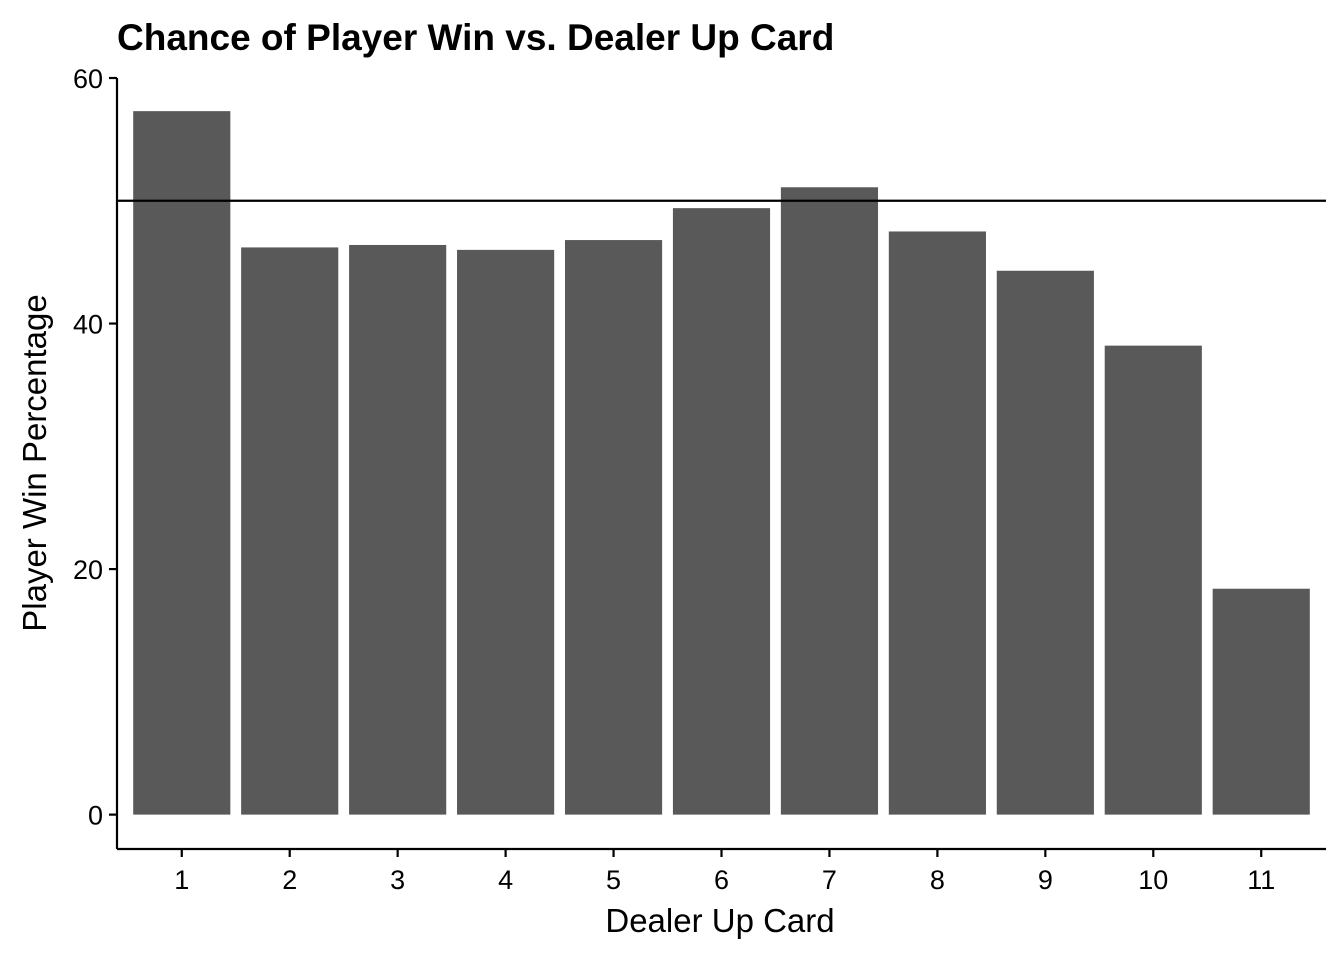 This screenshot has height=960, width=1344. What do you see at coordinates (721, 880) in the screenshot?
I see `x-tick-label-6: 6` at bounding box center [721, 880].